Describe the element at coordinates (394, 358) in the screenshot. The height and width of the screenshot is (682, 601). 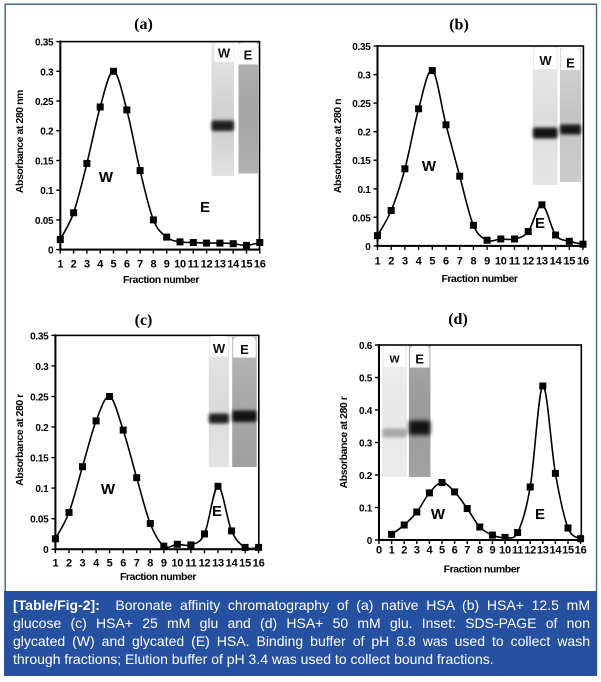
I see `svg-text: w` at that location.